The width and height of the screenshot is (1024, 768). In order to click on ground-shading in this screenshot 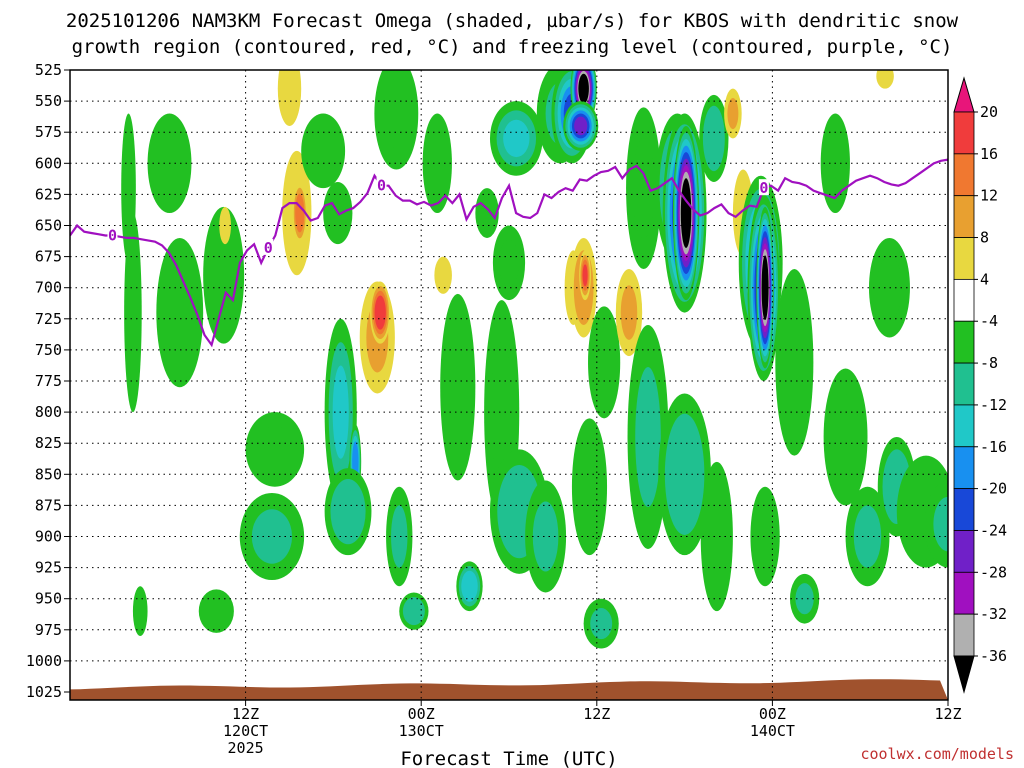, I will do `click(509, 689)`.